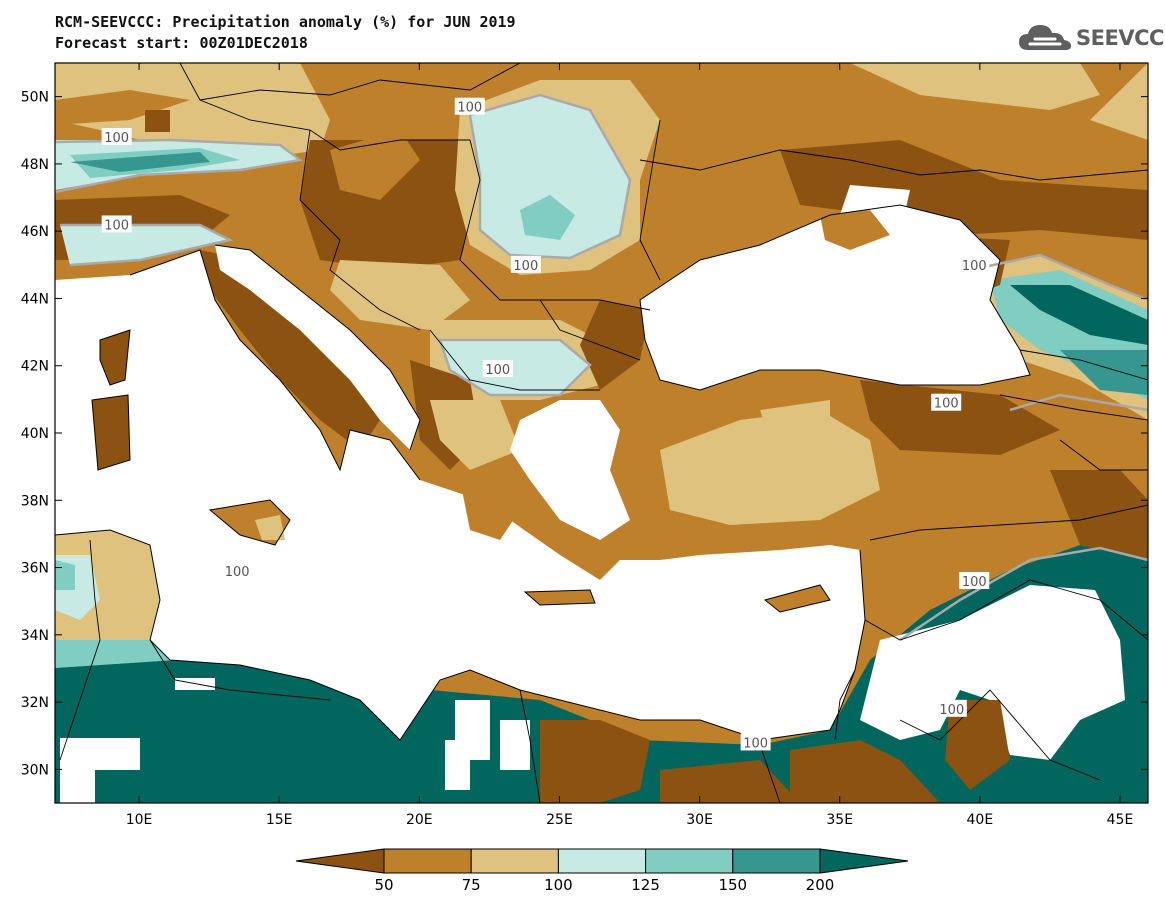 The height and width of the screenshot is (911, 1165). Describe the element at coordinates (839, 820) in the screenshot. I see `lon-tick-label: 35E` at that location.